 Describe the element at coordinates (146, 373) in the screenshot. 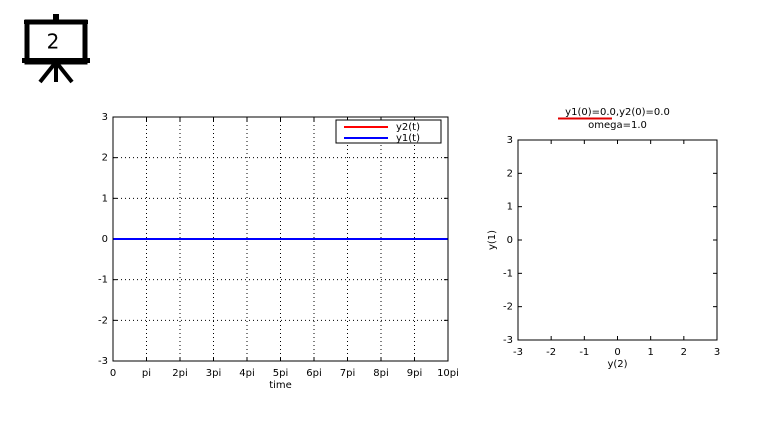

I see `x-tick-label: pi` at that location.